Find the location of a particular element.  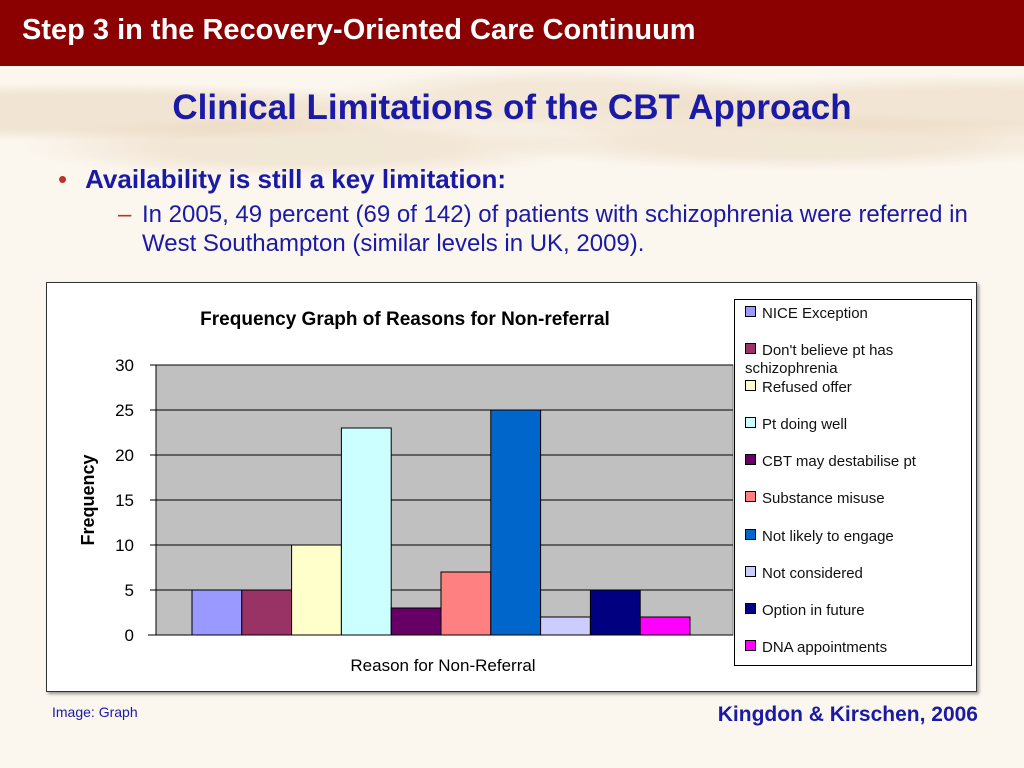

legend-item: Substance misuse is located at coordinates (856, 499).